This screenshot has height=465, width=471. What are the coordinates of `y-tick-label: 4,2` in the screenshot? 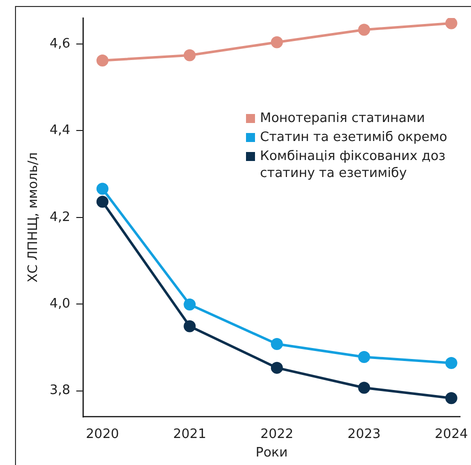 It's located at (60, 217).